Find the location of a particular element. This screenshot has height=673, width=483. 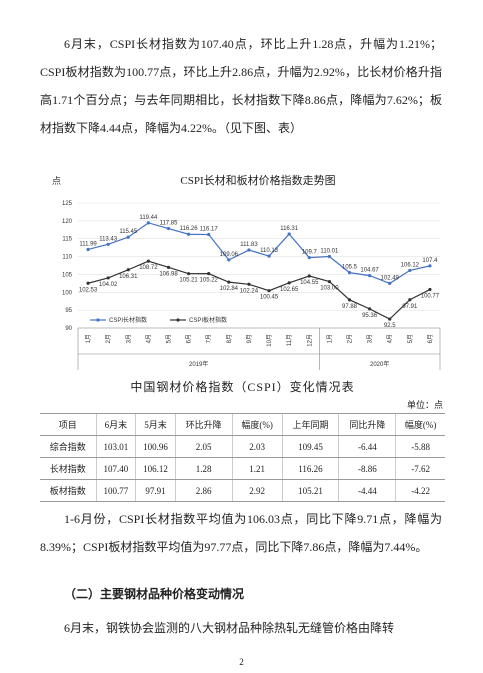

y-tick-label: 115 is located at coordinates (67, 240).